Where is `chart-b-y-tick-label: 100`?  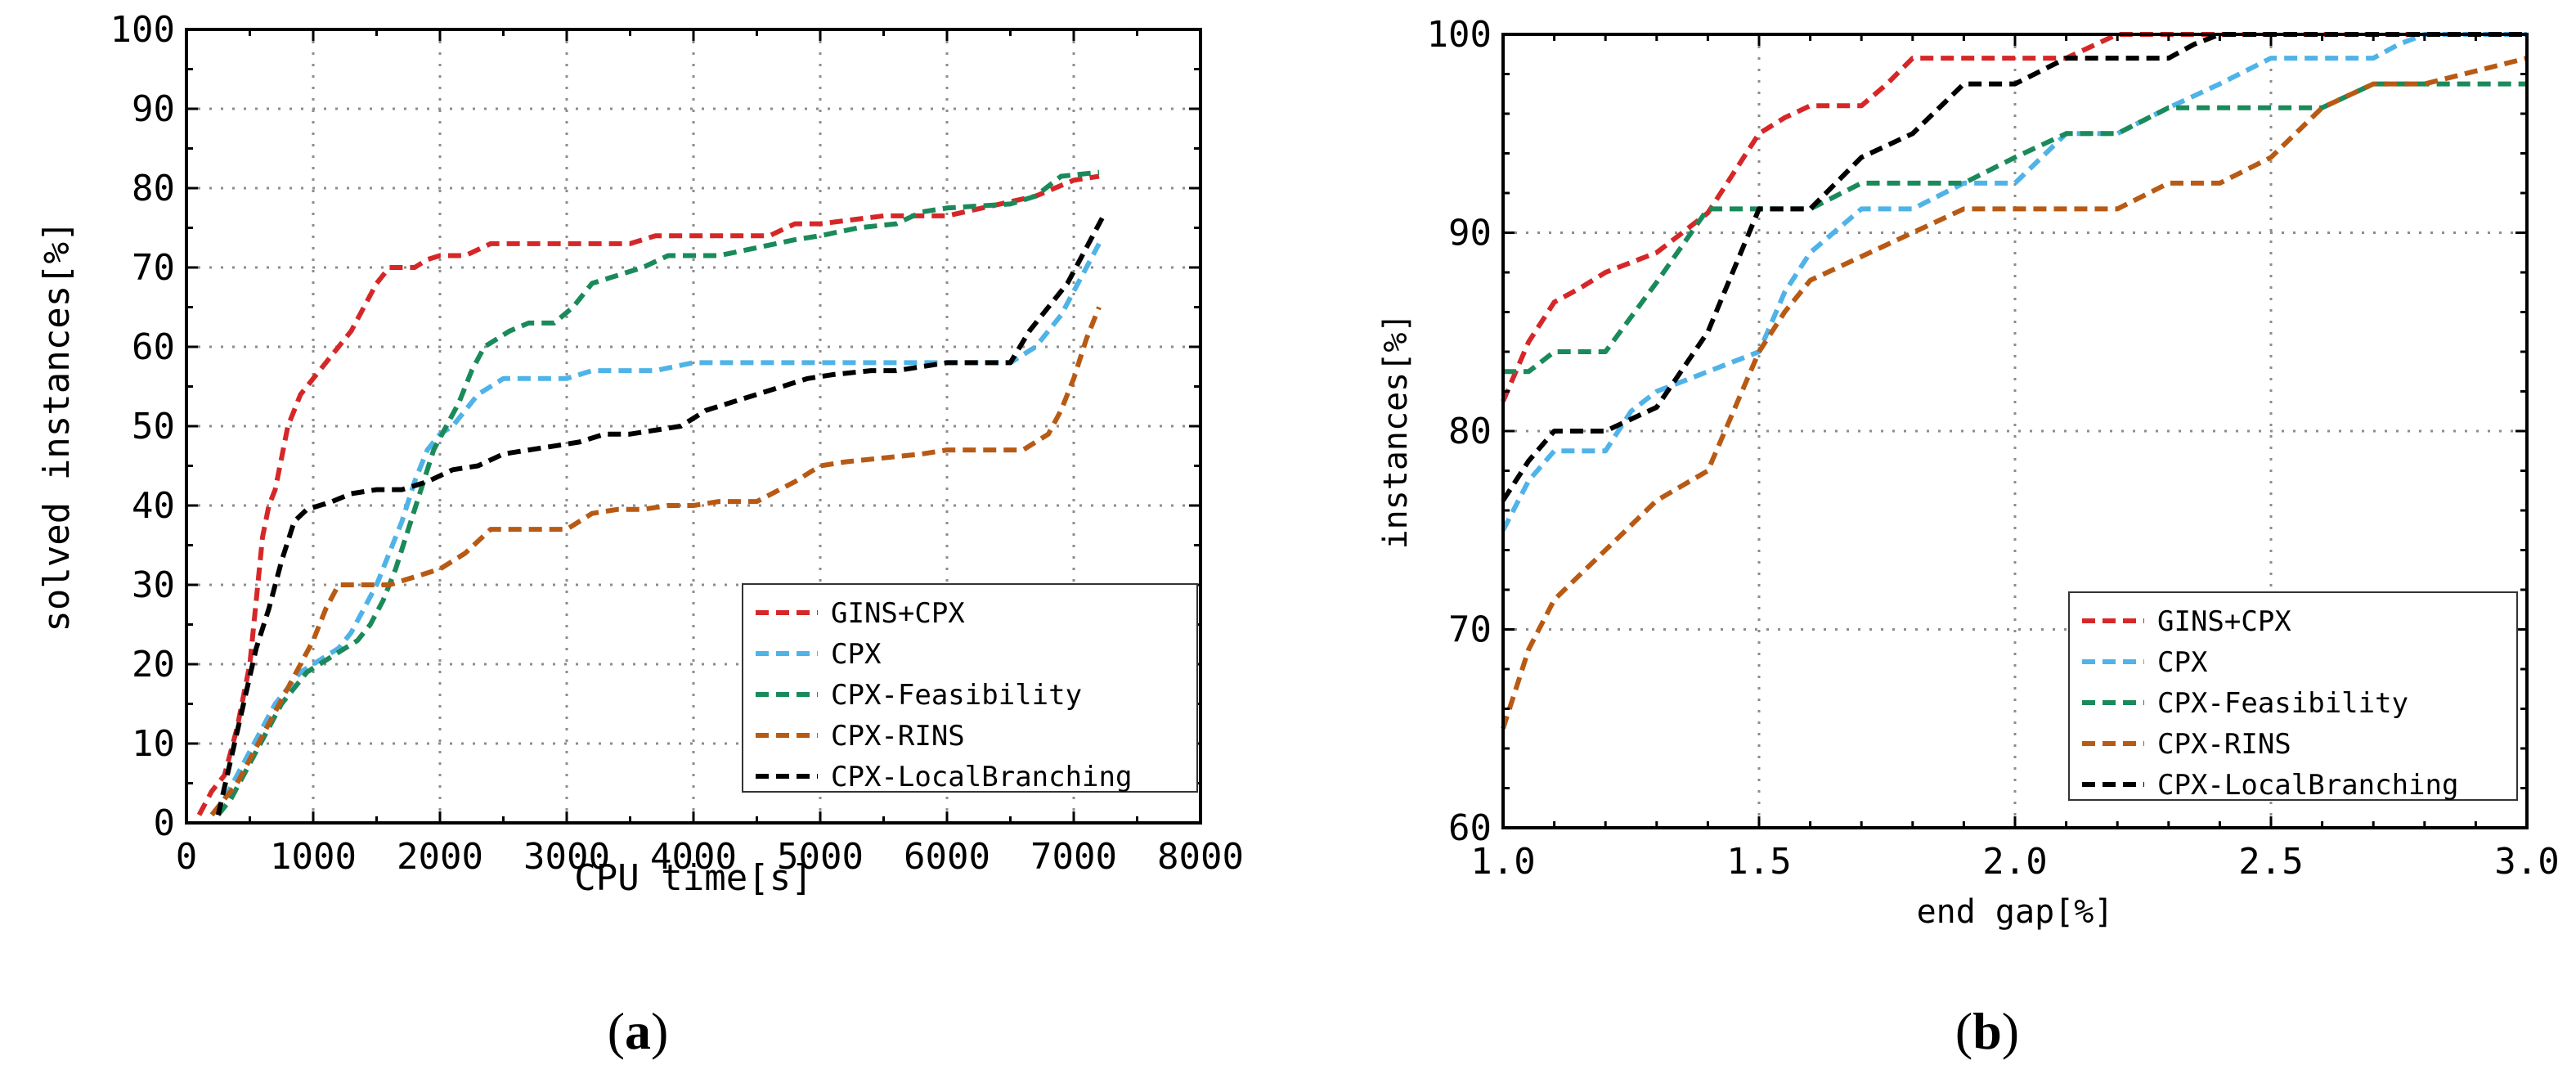 chart-b-y-tick-label: 100 is located at coordinates (1459, 35).